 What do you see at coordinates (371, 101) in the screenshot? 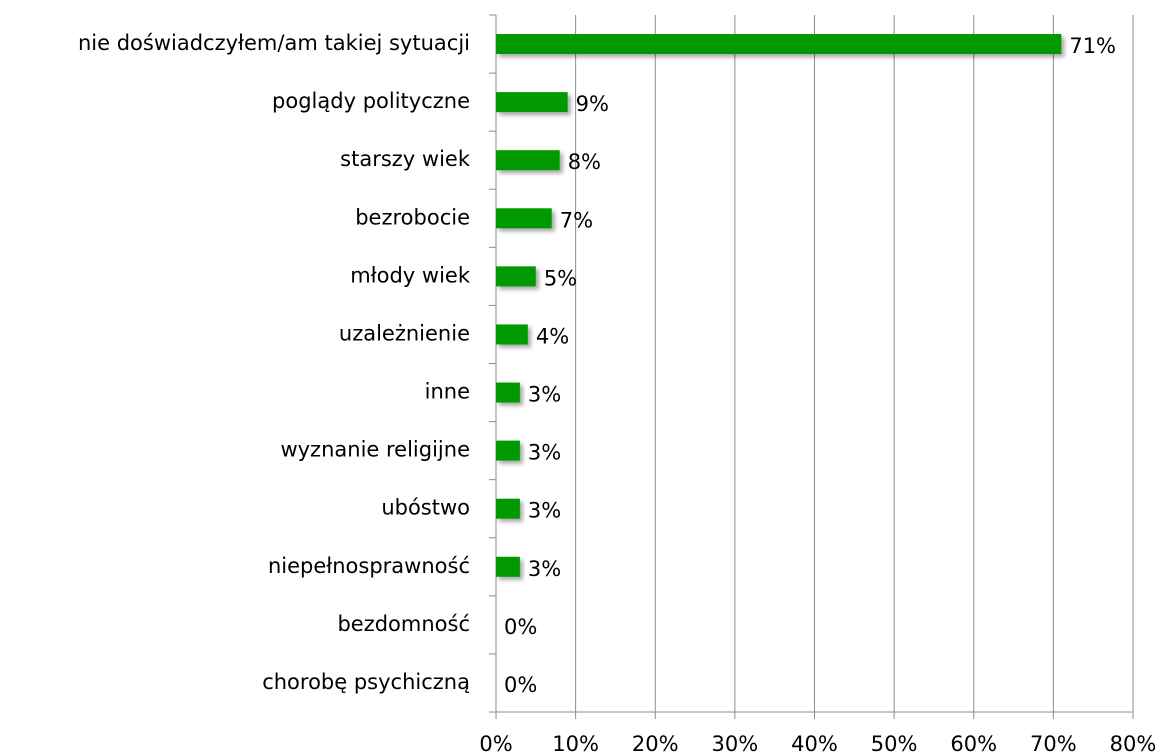
I see `y-tick-label: poglądy polityczne` at bounding box center [371, 101].